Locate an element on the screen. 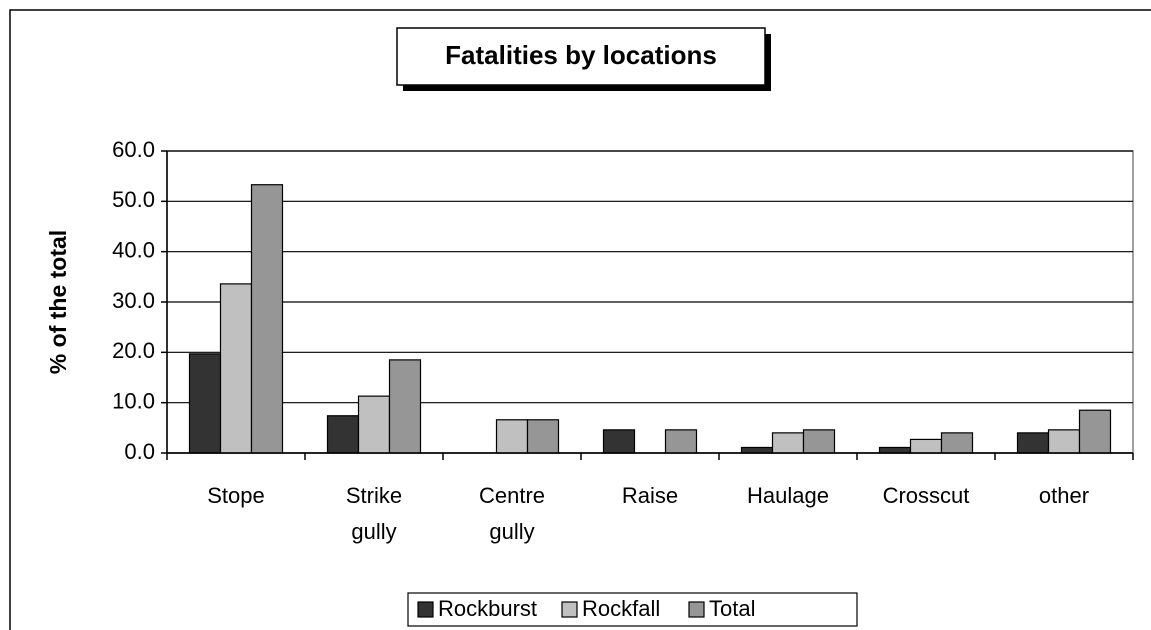  y-tick-label: 60.0 is located at coordinates (133, 149).